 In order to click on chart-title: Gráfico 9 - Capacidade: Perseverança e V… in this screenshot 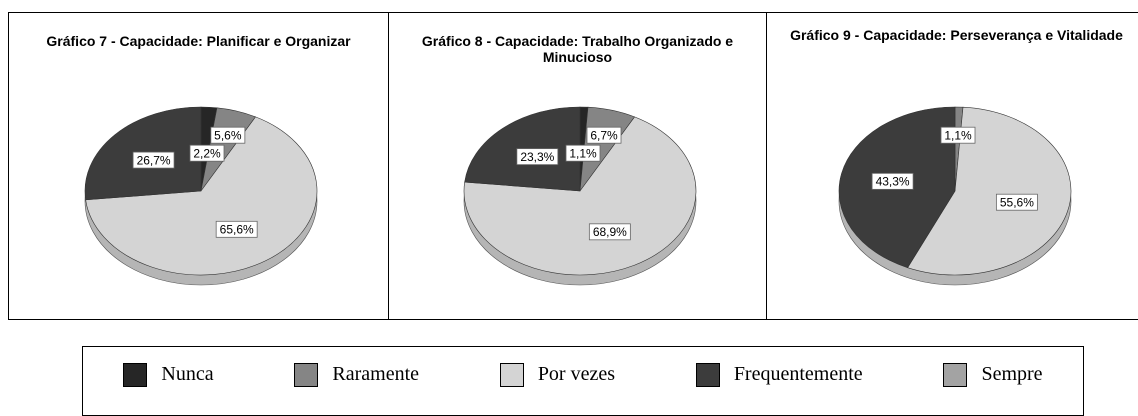, I will do `click(956, 35)`.